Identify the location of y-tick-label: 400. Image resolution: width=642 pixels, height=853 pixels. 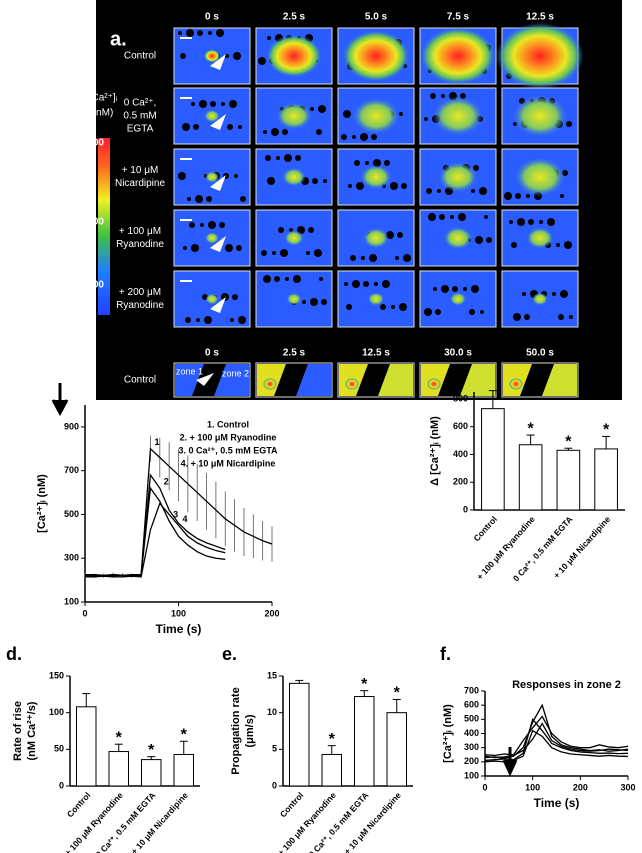
(460, 454).